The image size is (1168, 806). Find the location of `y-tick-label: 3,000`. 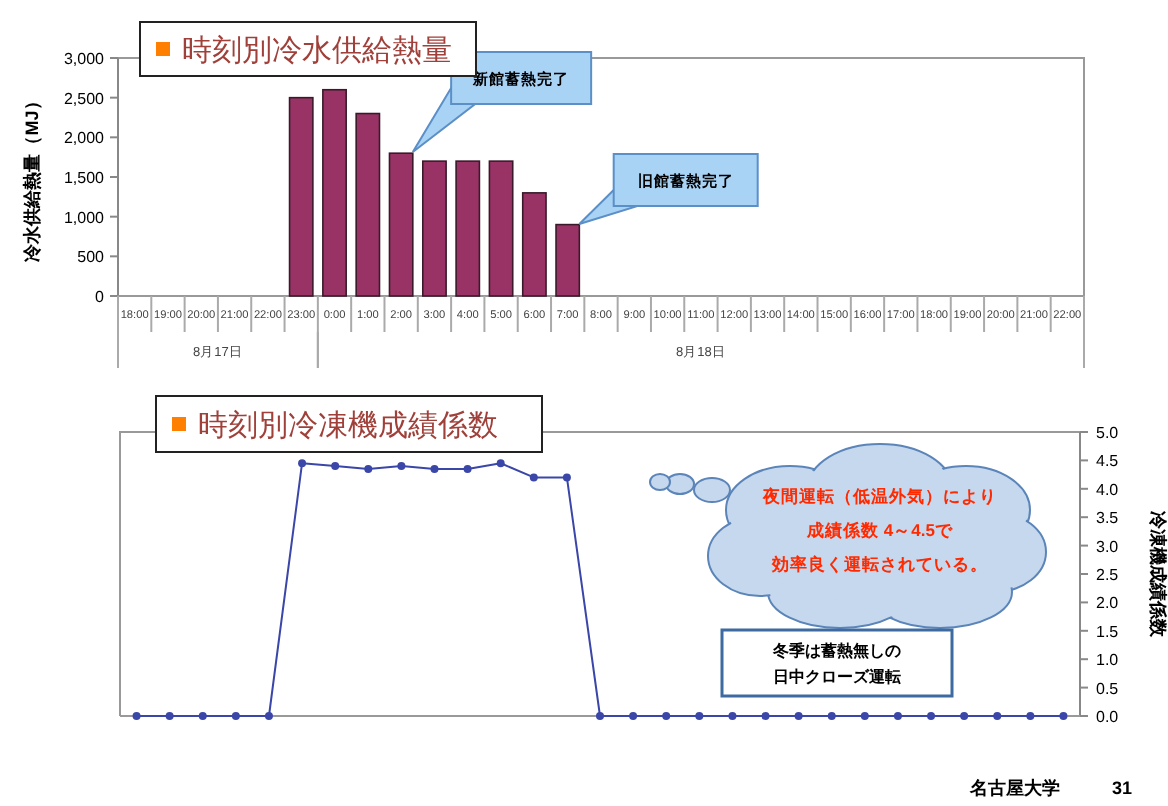

y-tick-label: 3,000 is located at coordinates (84, 59).